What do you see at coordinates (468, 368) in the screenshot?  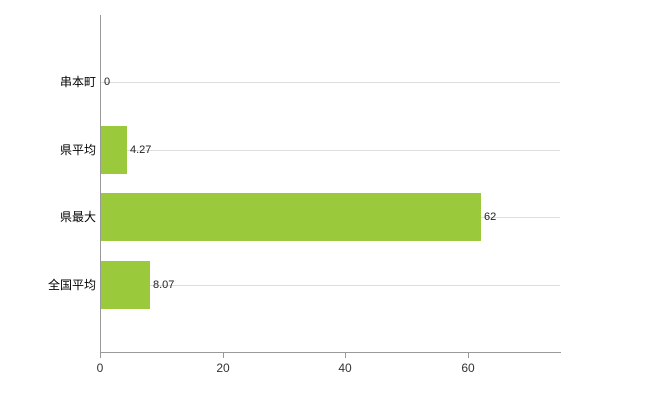 I see `x-axis-tick-label: 60` at bounding box center [468, 368].